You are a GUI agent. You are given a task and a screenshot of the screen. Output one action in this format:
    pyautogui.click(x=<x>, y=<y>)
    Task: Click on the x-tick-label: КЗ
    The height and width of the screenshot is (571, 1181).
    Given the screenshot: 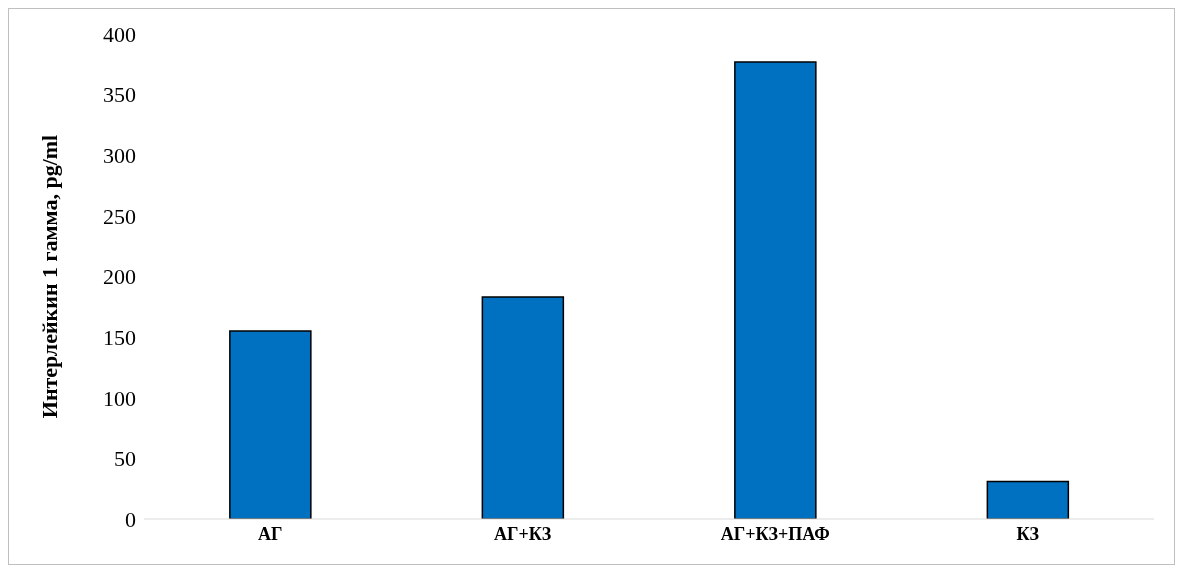 What is the action you would take?
    pyautogui.click(x=1028, y=533)
    